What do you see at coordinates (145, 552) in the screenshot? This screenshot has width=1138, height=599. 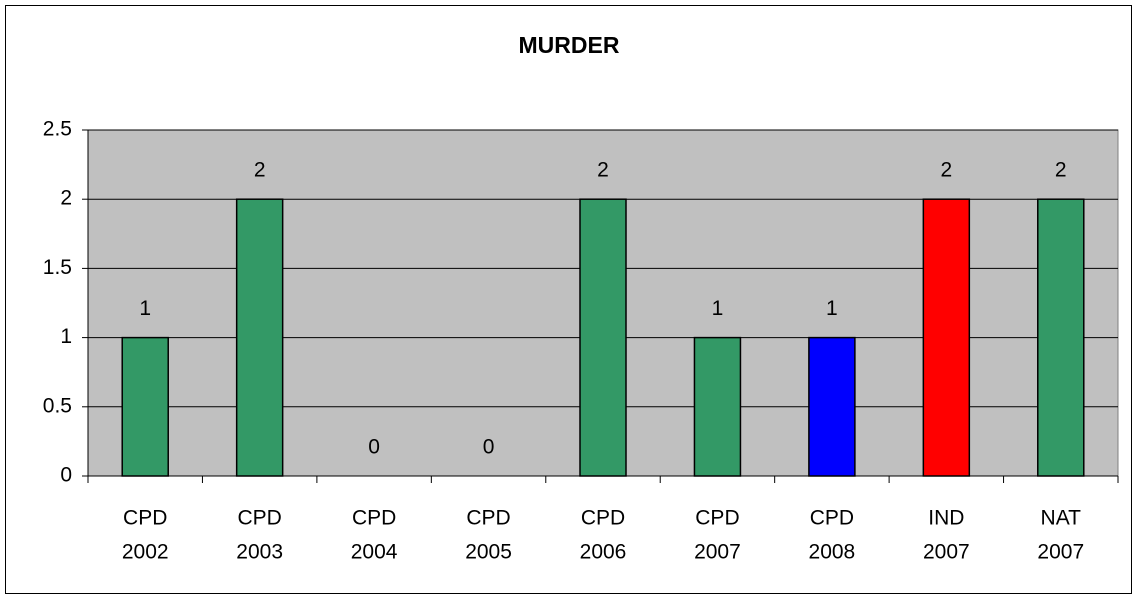 I see `x-tick-label: 2002` at bounding box center [145, 552].